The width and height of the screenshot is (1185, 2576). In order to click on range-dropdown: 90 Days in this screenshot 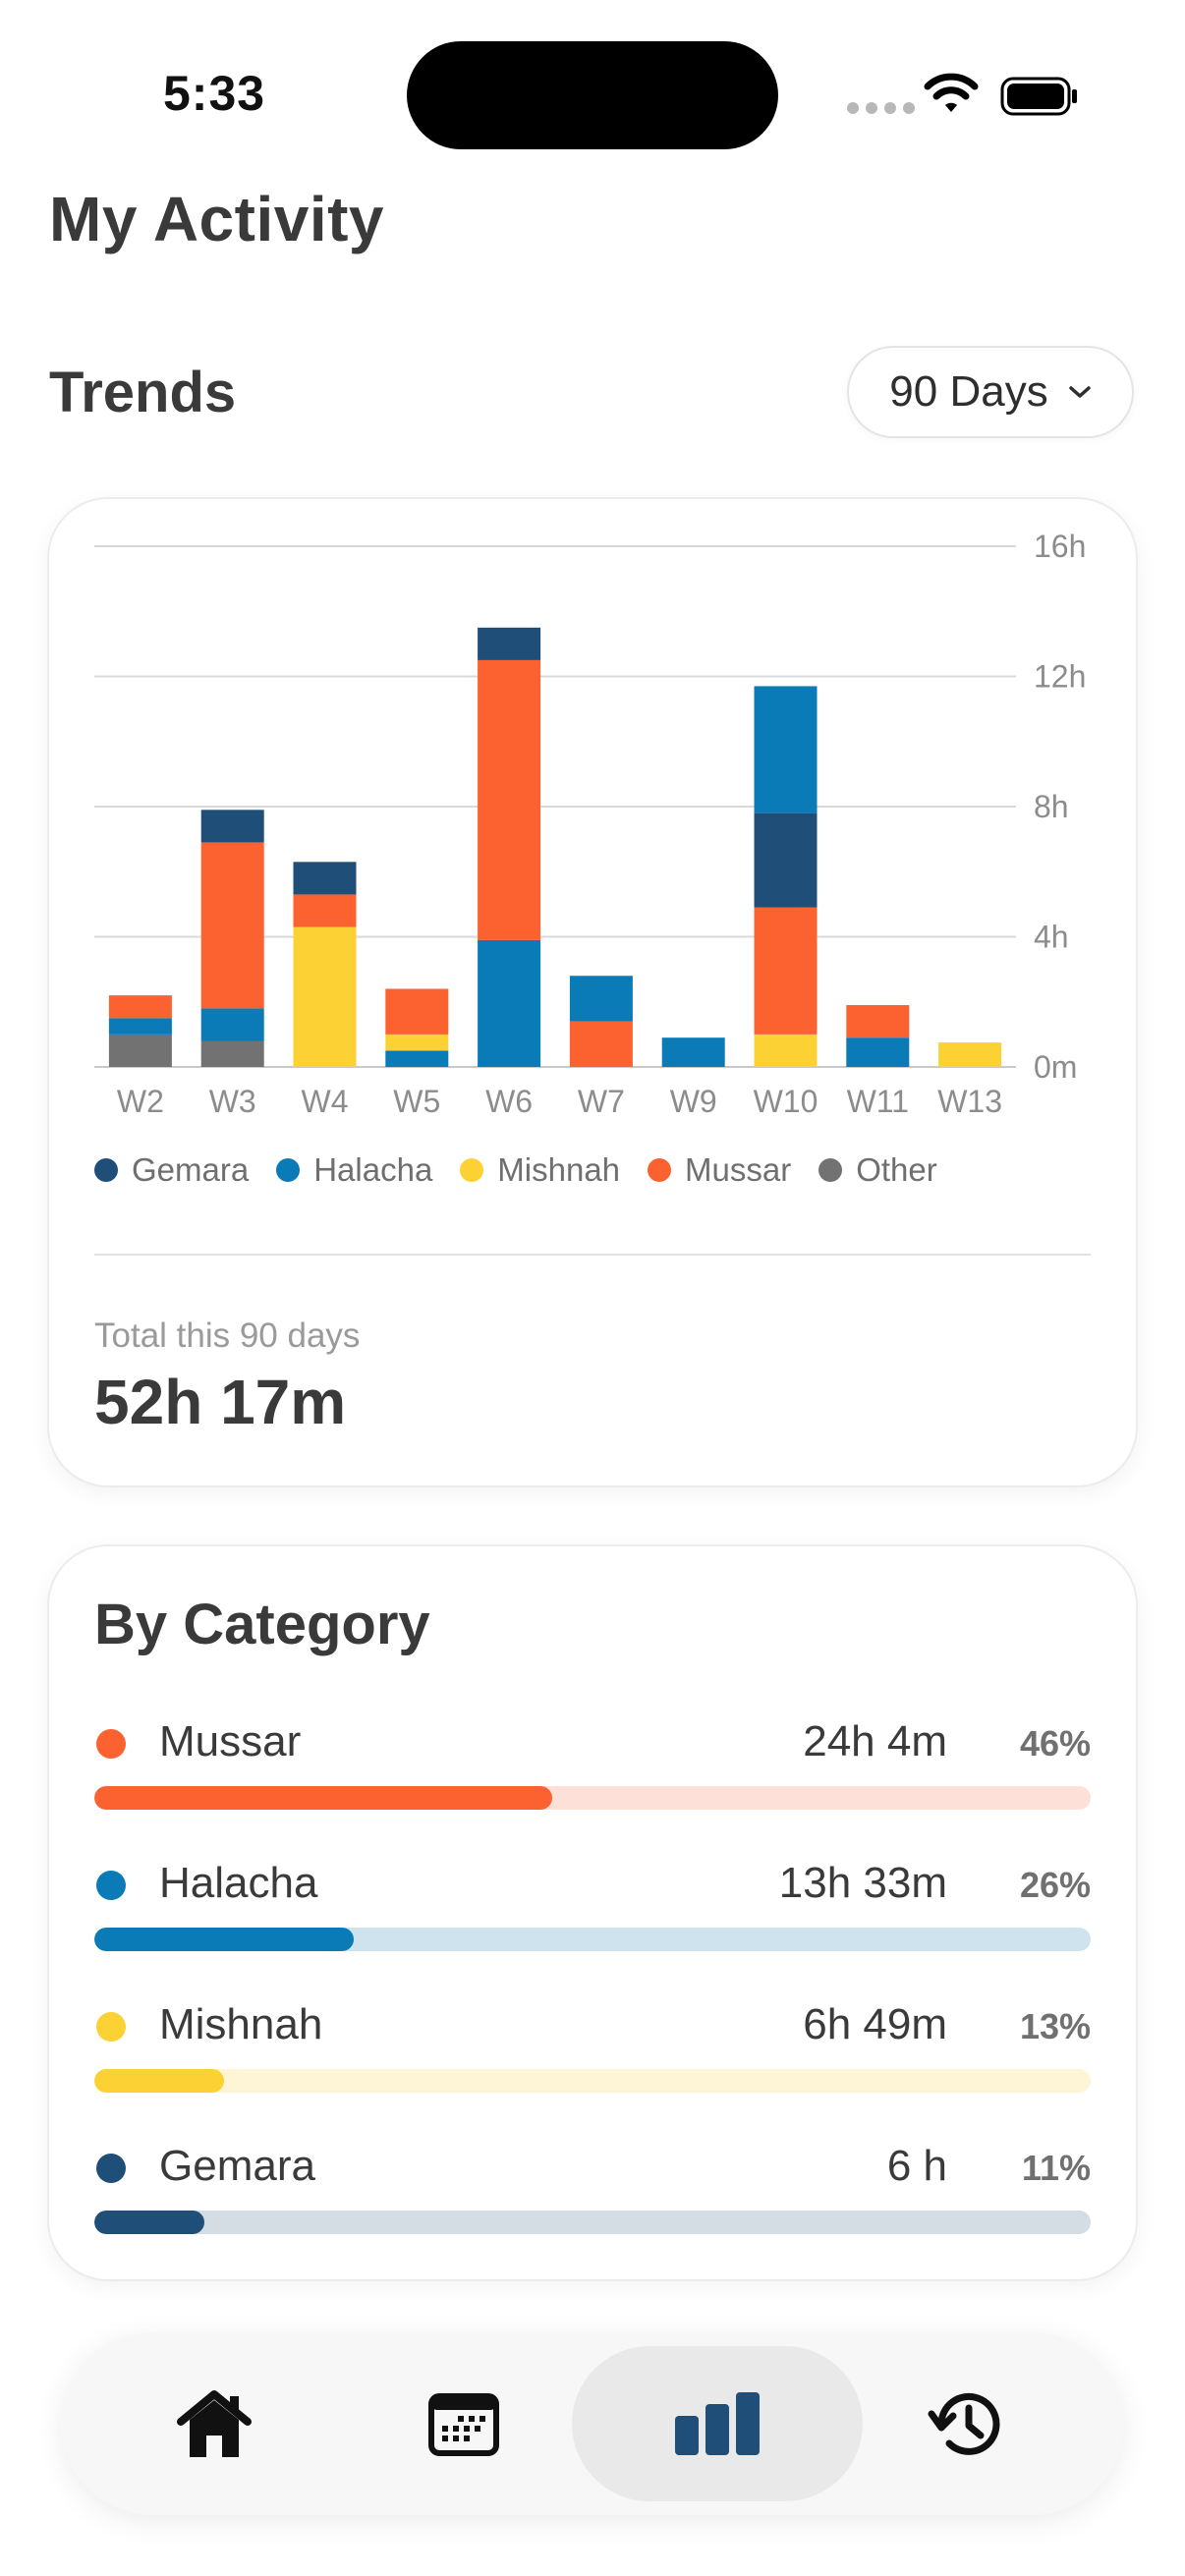, I will do `click(991, 392)`.